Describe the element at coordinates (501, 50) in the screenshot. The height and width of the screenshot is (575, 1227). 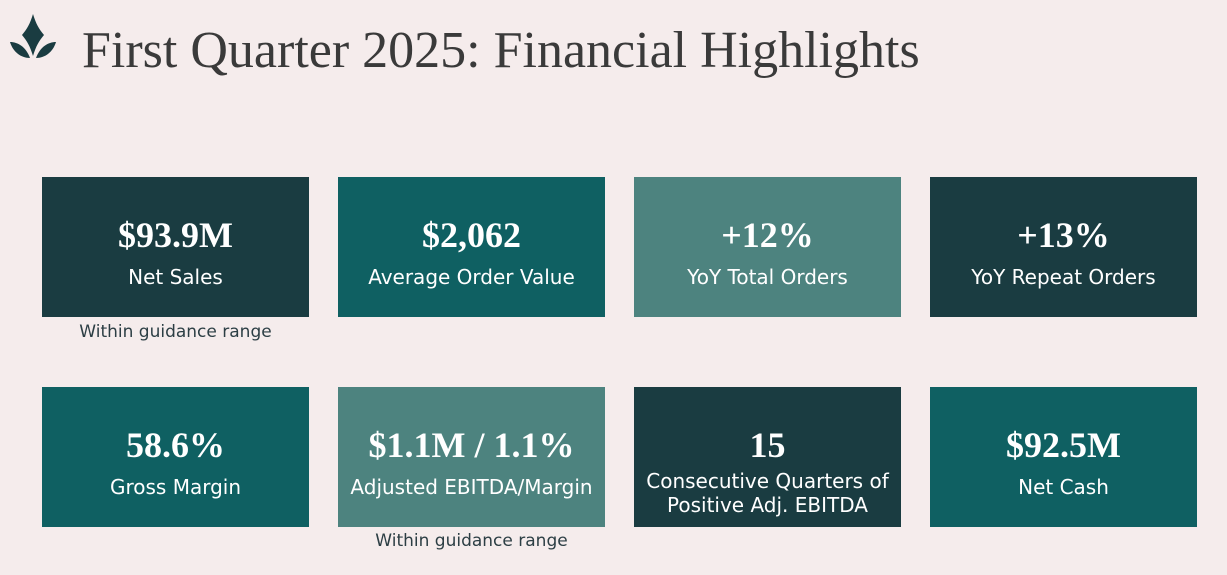
I see `page-title: First Quarter 2025: Financial Highlights` at that location.